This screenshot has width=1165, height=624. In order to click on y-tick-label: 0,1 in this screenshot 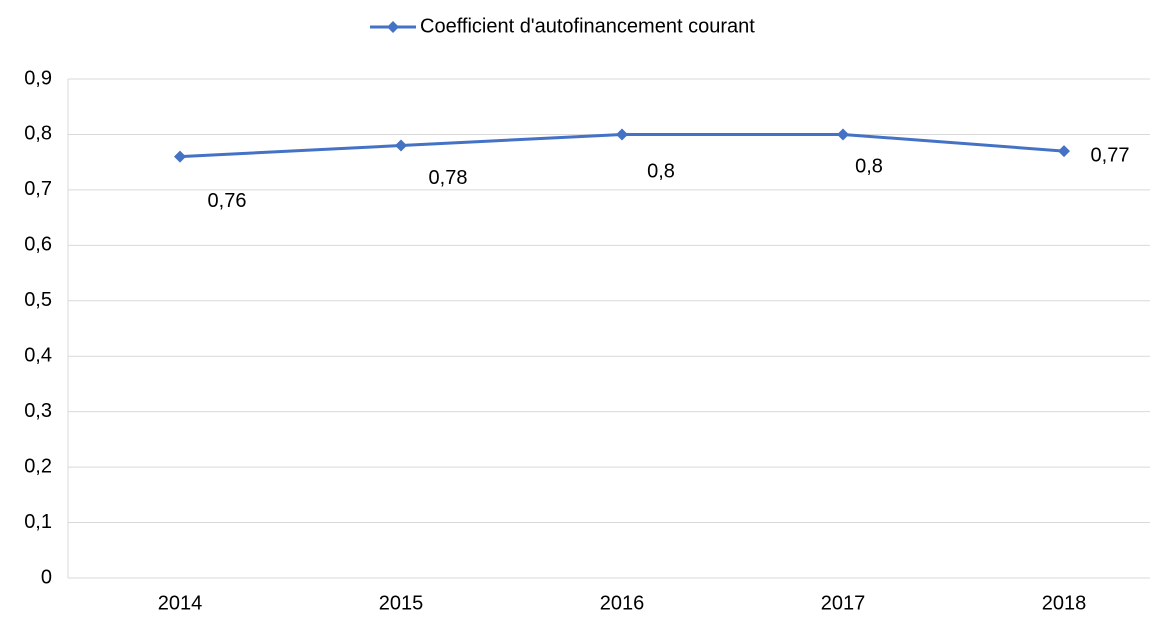, I will do `click(38, 522)`.